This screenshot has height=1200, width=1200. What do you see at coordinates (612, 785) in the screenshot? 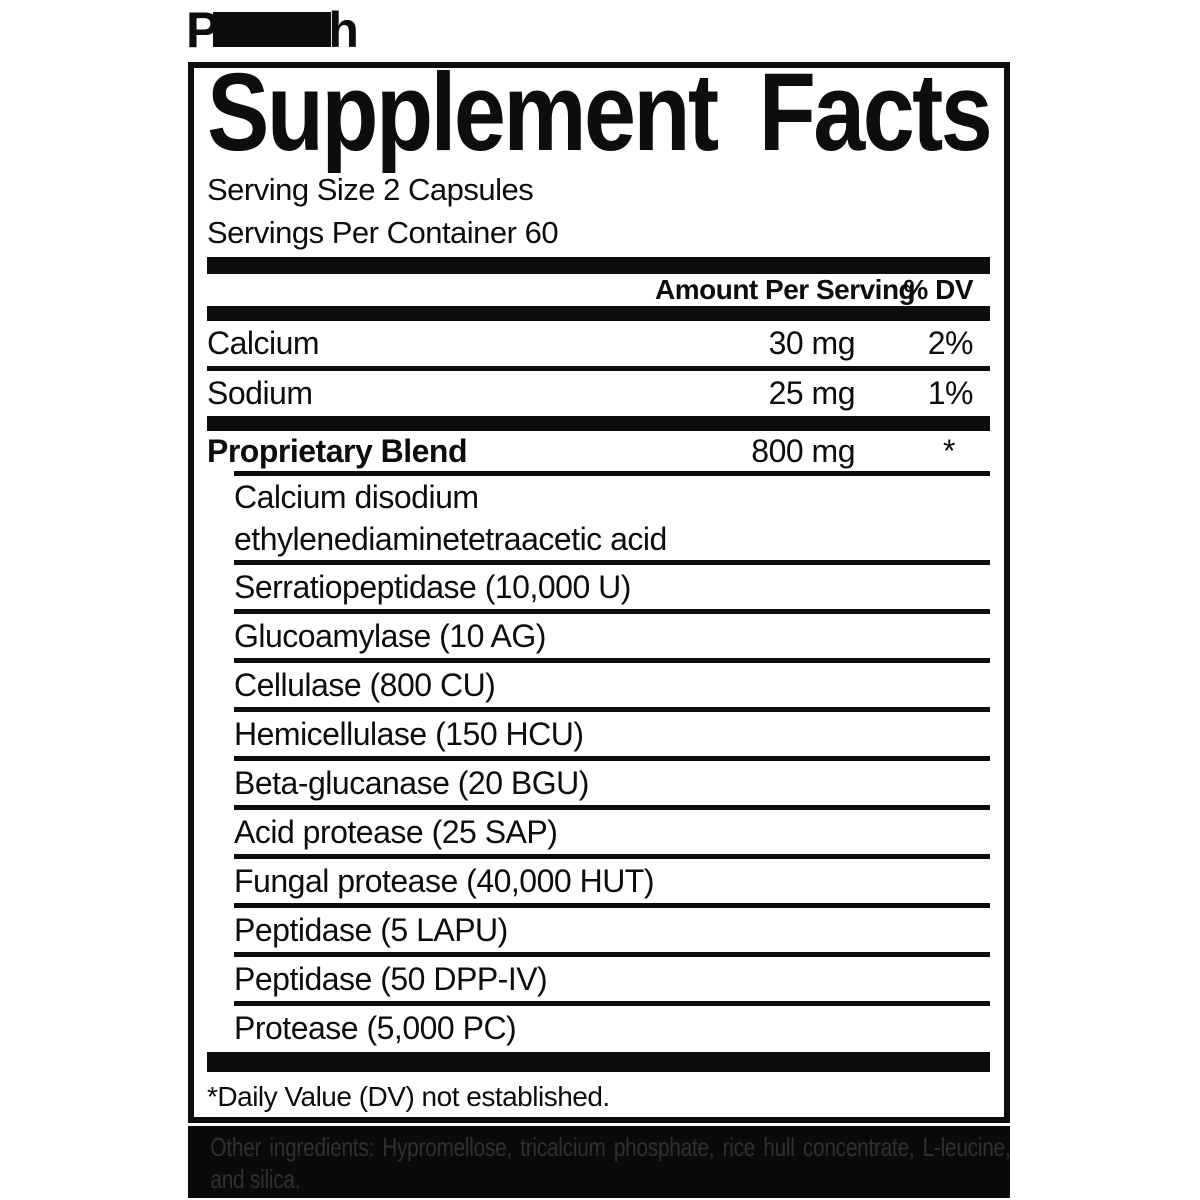
I see `blend-ingredient: Beta-glucanase (20 BGU)` at bounding box center [612, 785].